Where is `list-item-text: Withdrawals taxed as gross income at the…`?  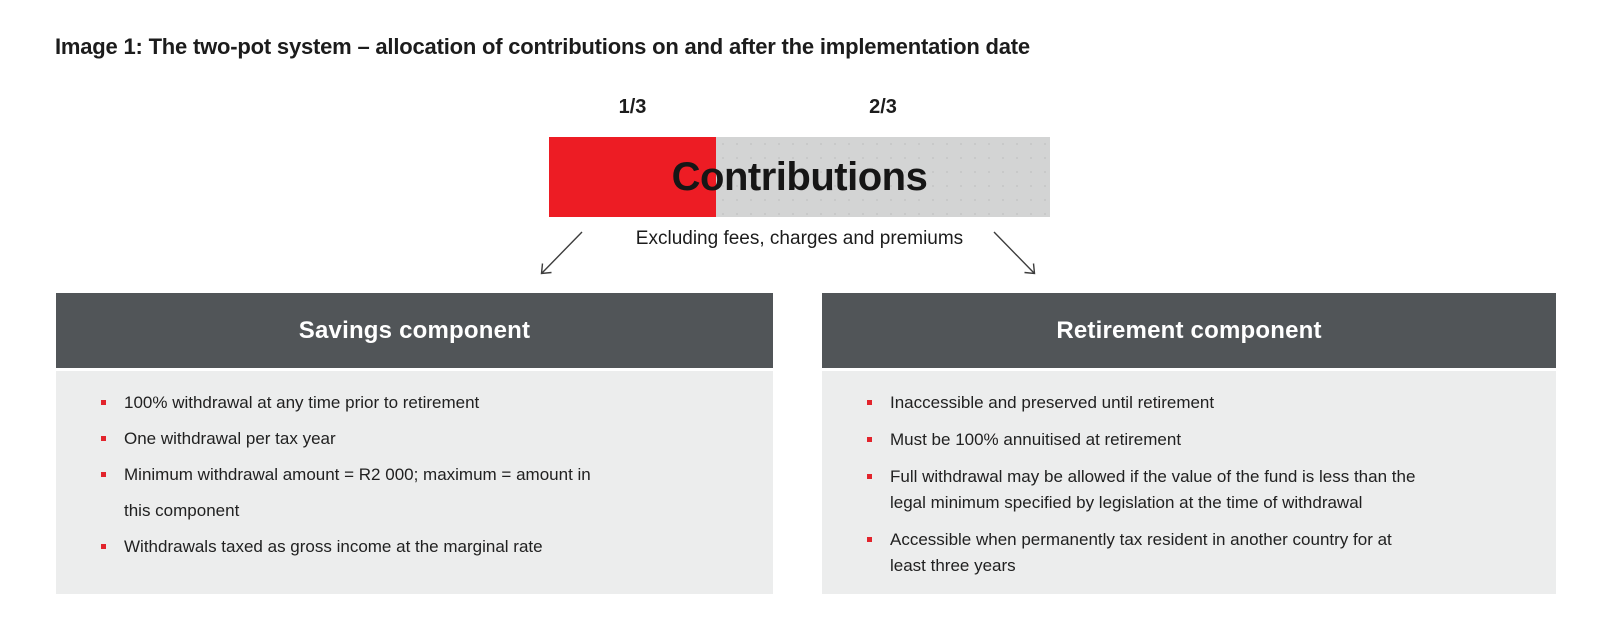 list-item-text: Withdrawals taxed as gross income at the… is located at coordinates (333, 546).